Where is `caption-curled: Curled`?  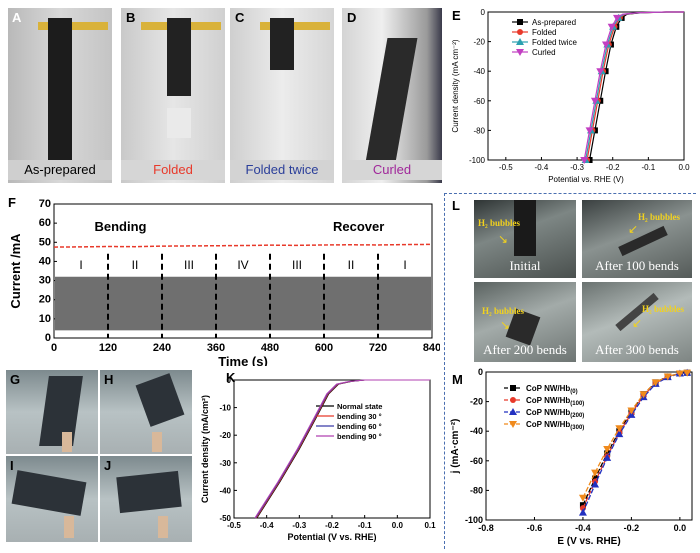
caption-curled: Curled is located at coordinates (392, 170).